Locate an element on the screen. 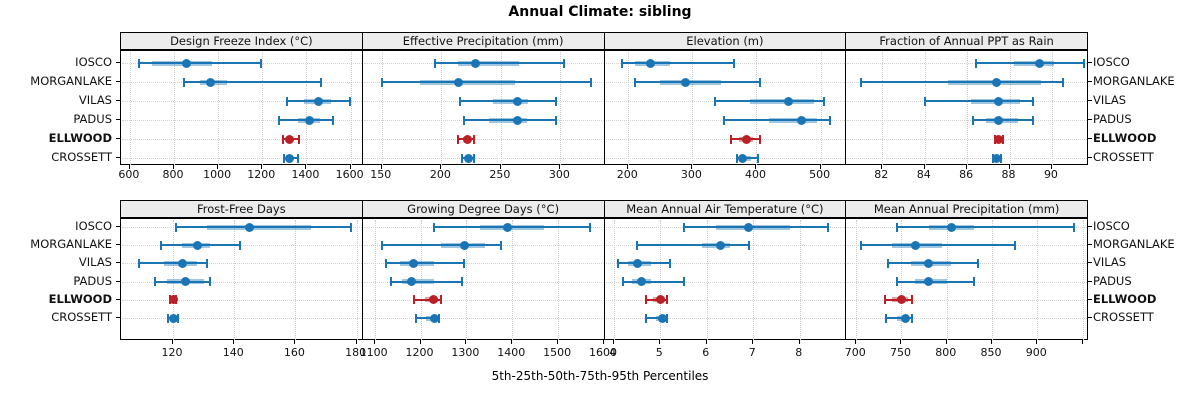 The height and width of the screenshot is (400, 1200). x-tick-label: 900 is located at coordinates (1036, 352).